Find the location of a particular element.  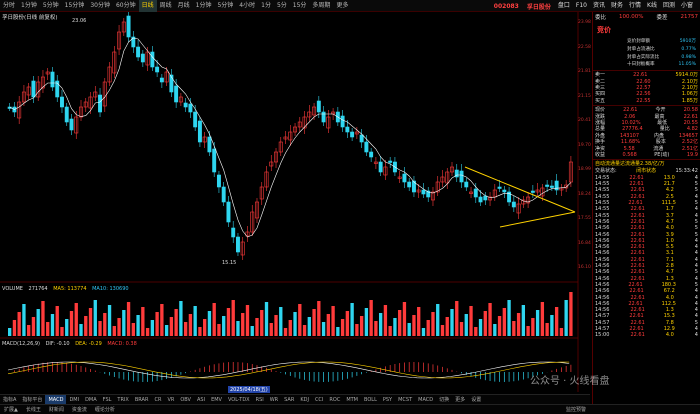

timeframe-tab: 4小时 is located at coordinates (247, 5).